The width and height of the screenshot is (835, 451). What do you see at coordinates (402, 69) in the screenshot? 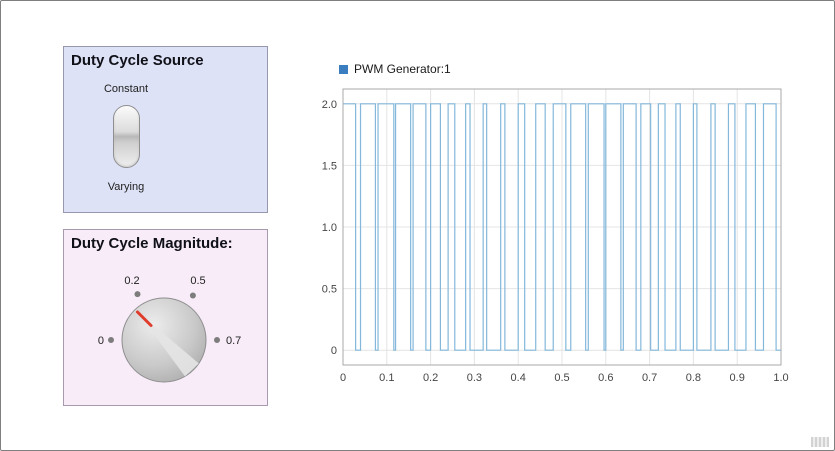
I see `legend-label: PWM Generator:1` at bounding box center [402, 69].